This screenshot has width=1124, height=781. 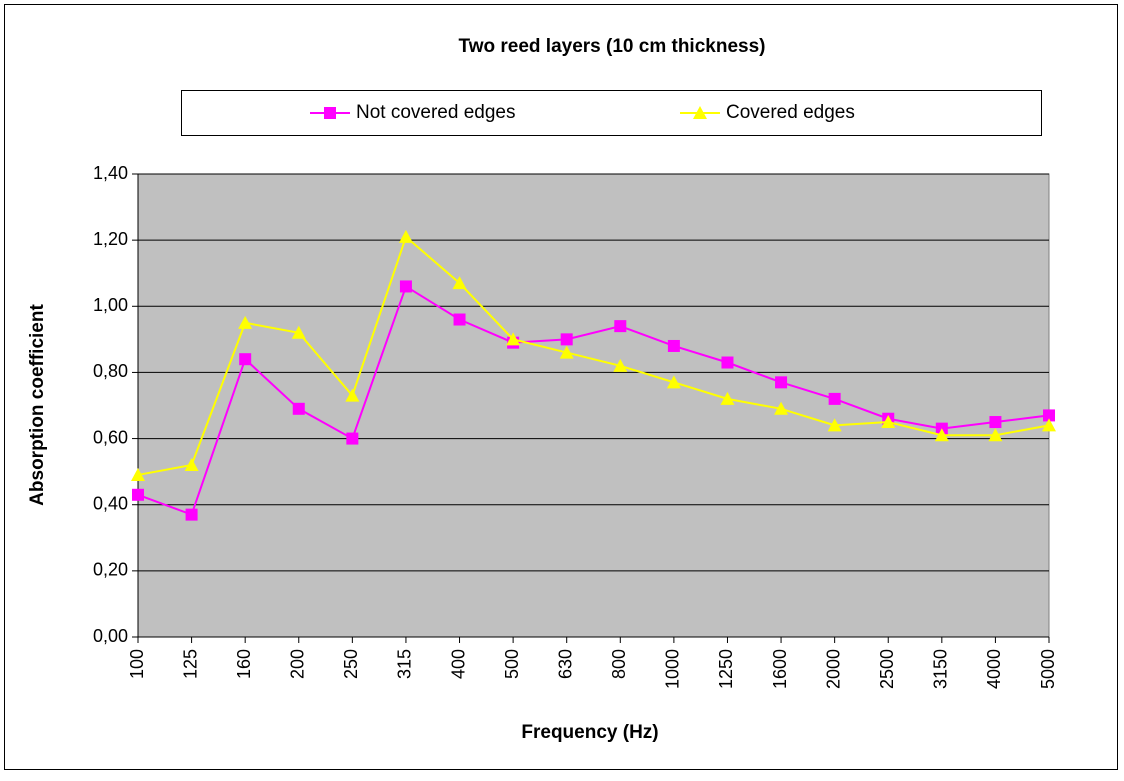 I want to click on legend-label: Not covered edges, so click(x=436, y=112).